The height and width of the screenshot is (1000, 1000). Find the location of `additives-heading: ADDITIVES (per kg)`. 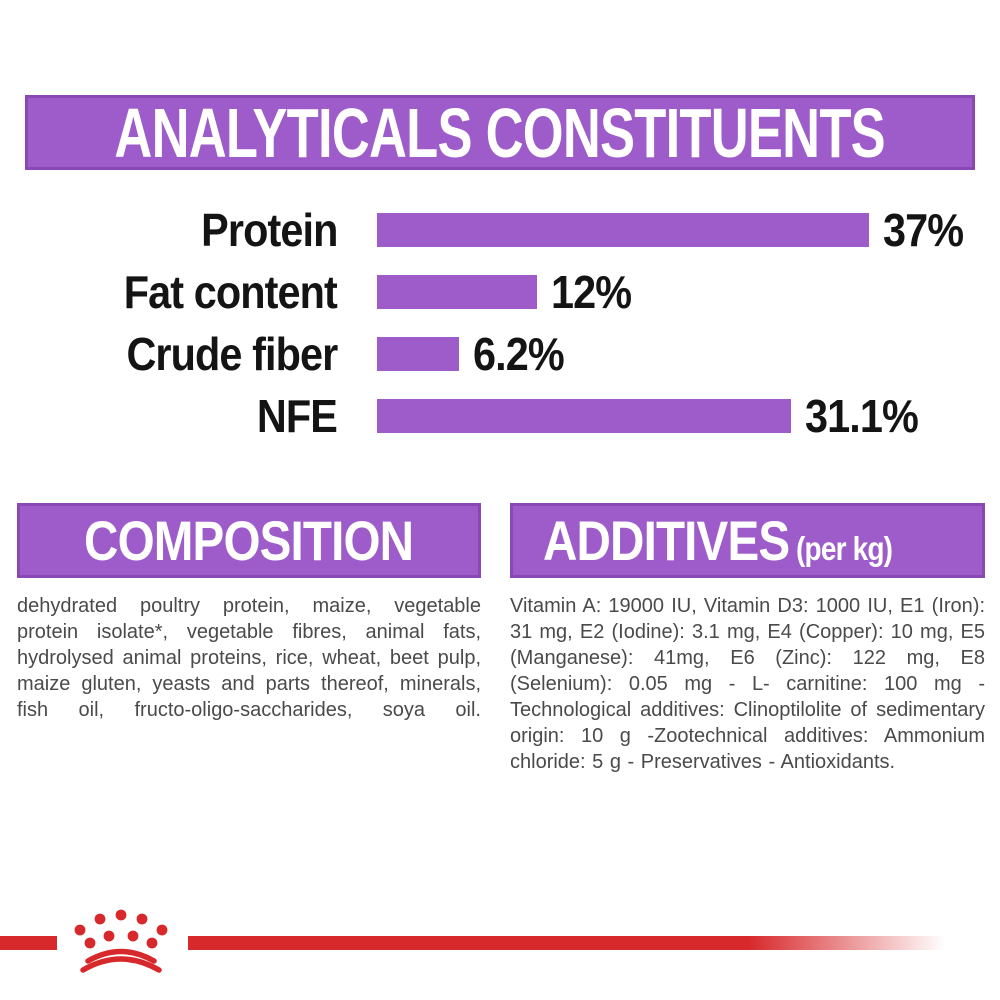

additives-heading: ADDITIVES (per kg) is located at coordinates (718, 540).